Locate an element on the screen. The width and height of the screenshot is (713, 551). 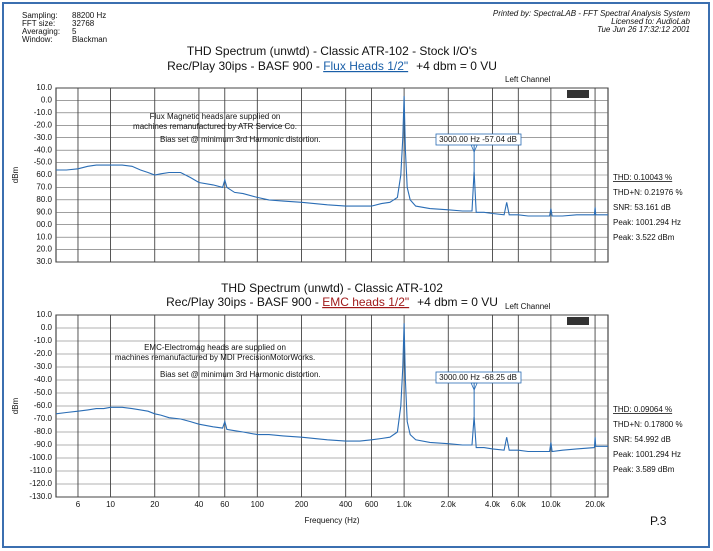
y-tick-label: 80.0 is located at coordinates (44, 199).